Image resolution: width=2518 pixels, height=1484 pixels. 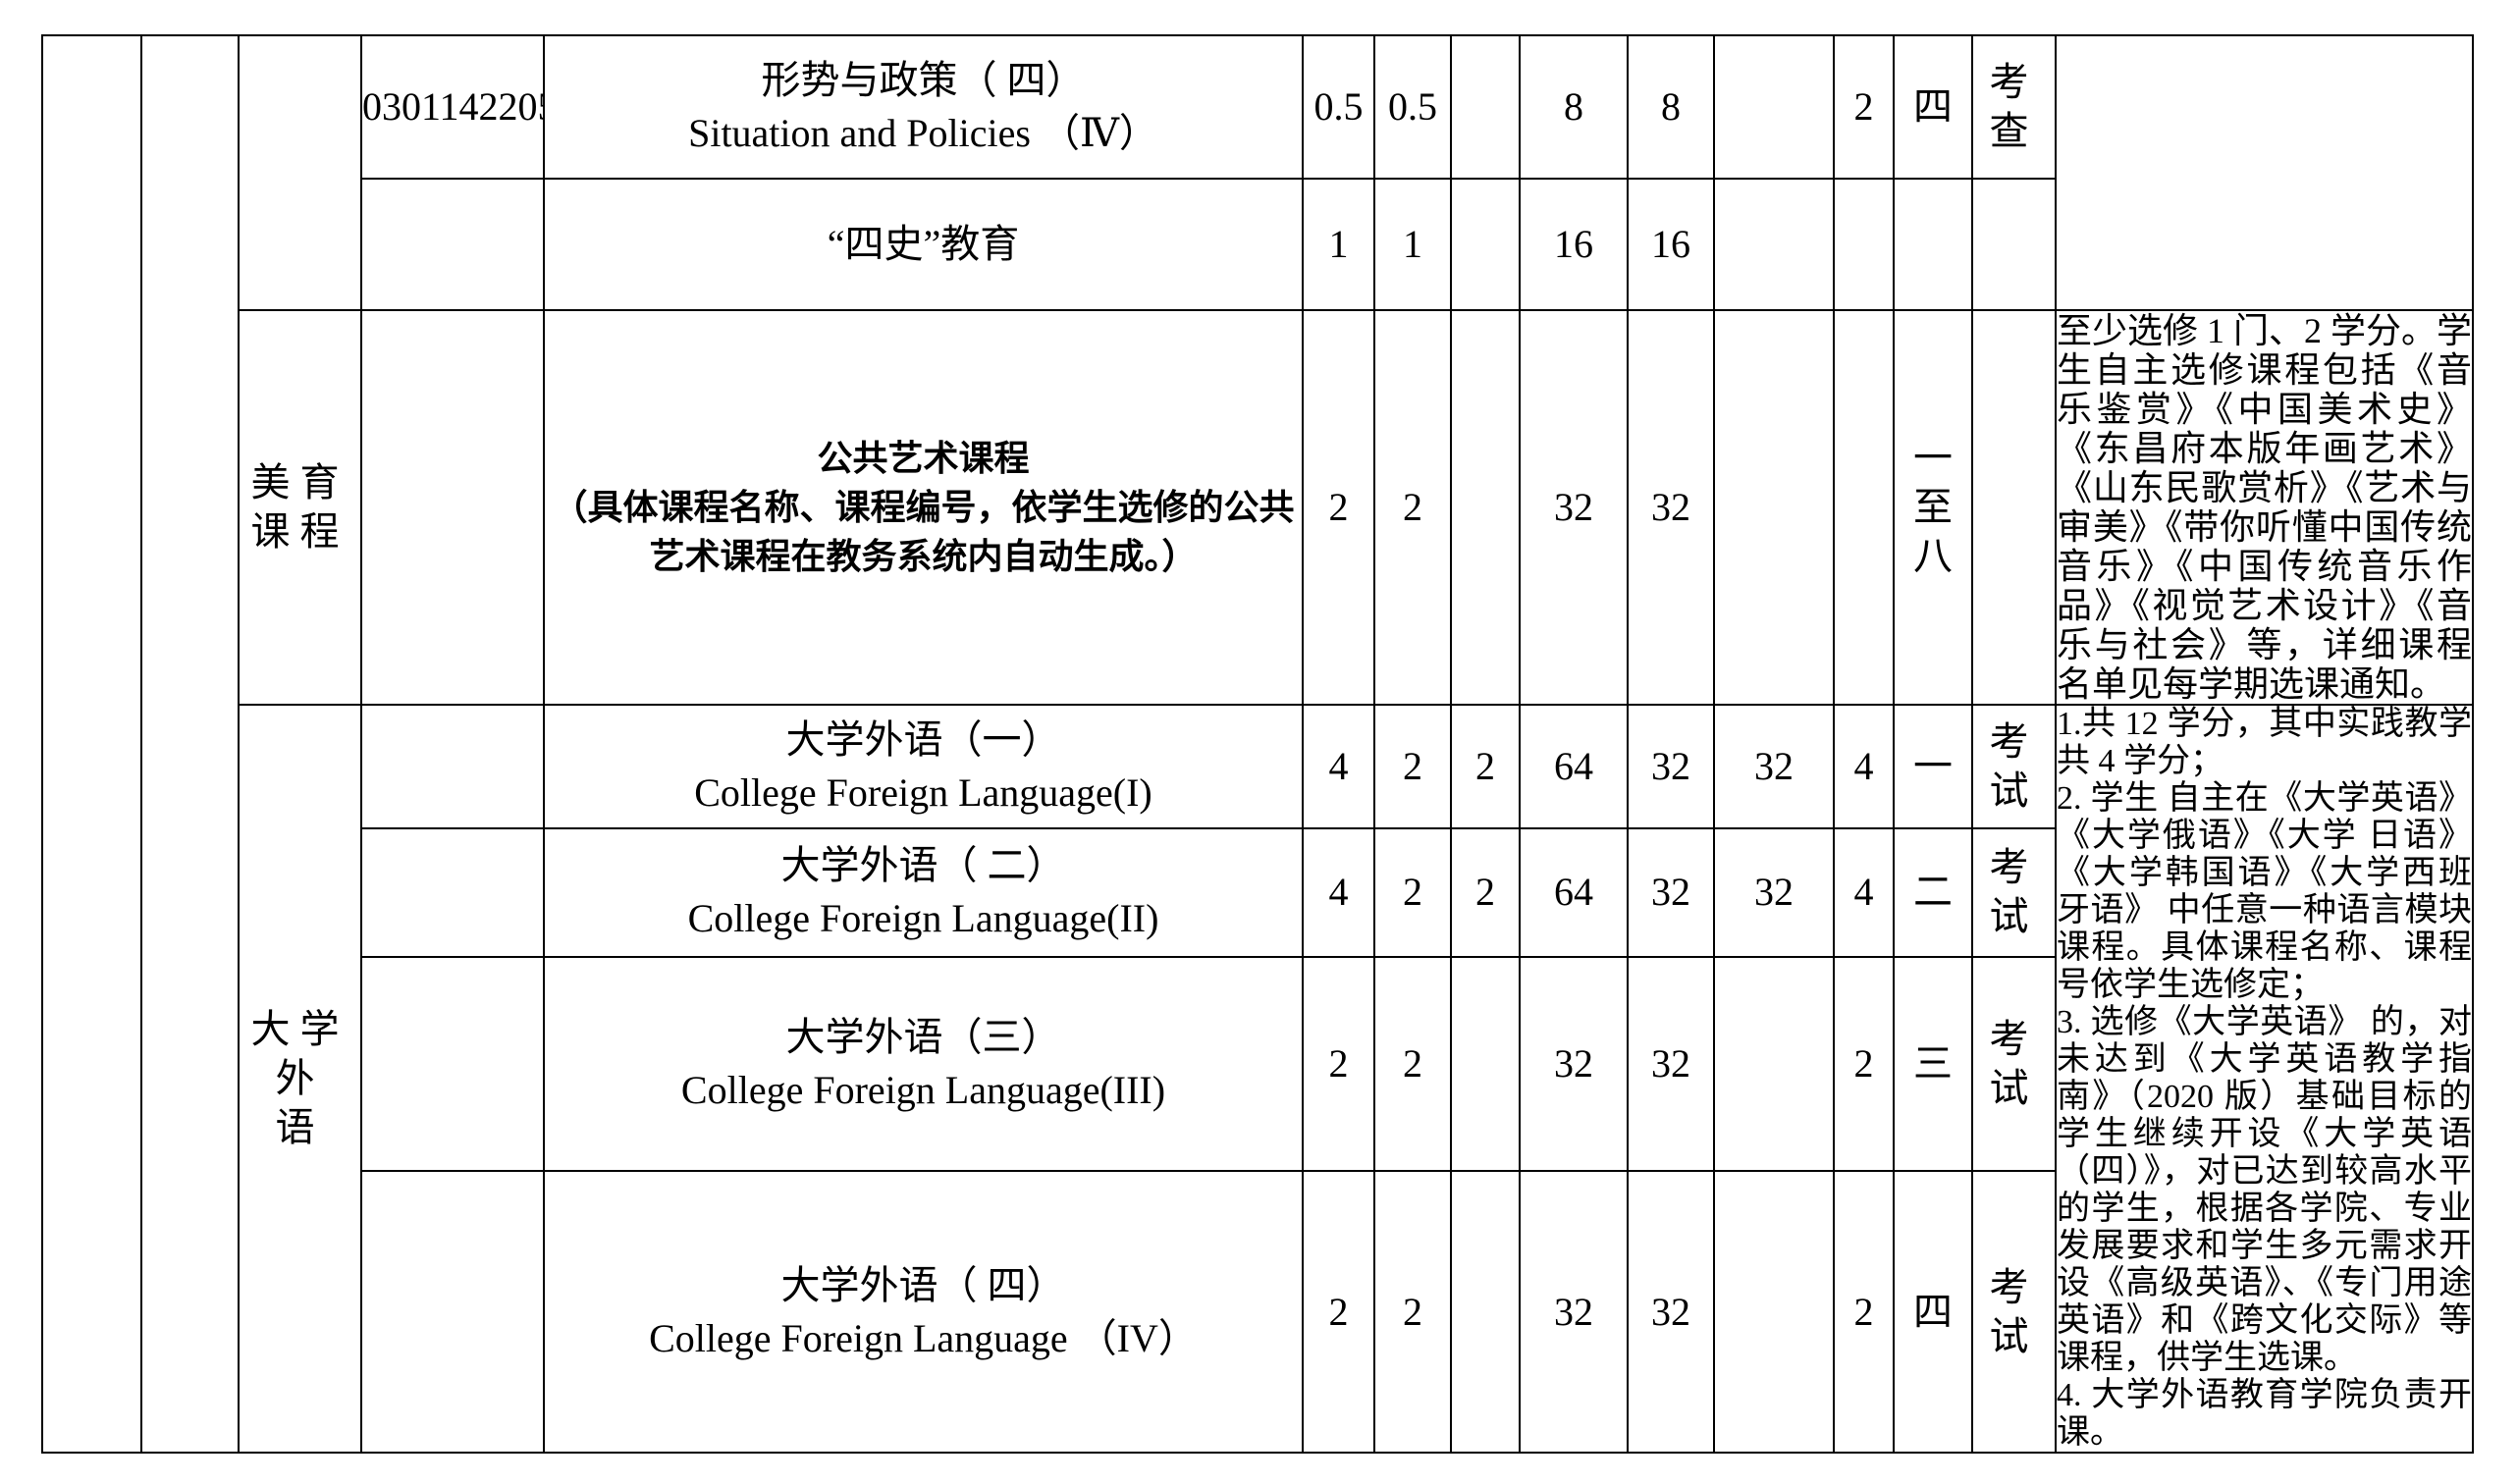 What do you see at coordinates (923, 1337) in the screenshot?
I see `course-subtitle: College Foreign Language （IV）` at bounding box center [923, 1337].